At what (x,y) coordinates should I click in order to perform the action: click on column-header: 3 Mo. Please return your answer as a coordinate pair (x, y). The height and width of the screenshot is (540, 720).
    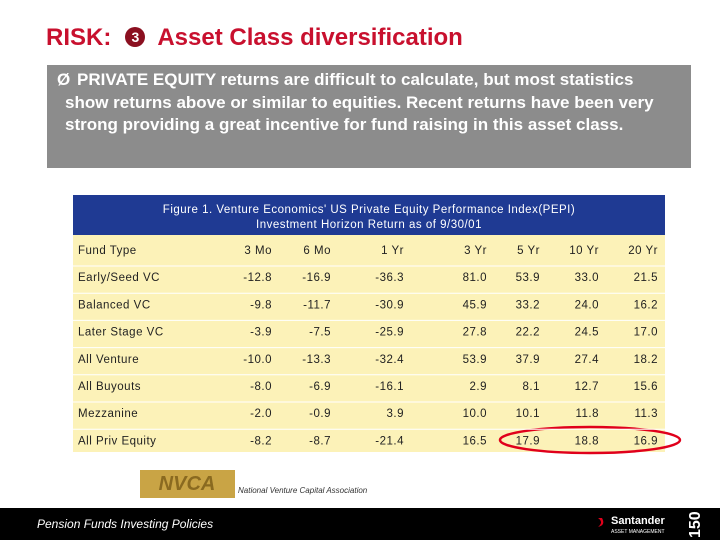
    Looking at the image, I should click on (258, 251).